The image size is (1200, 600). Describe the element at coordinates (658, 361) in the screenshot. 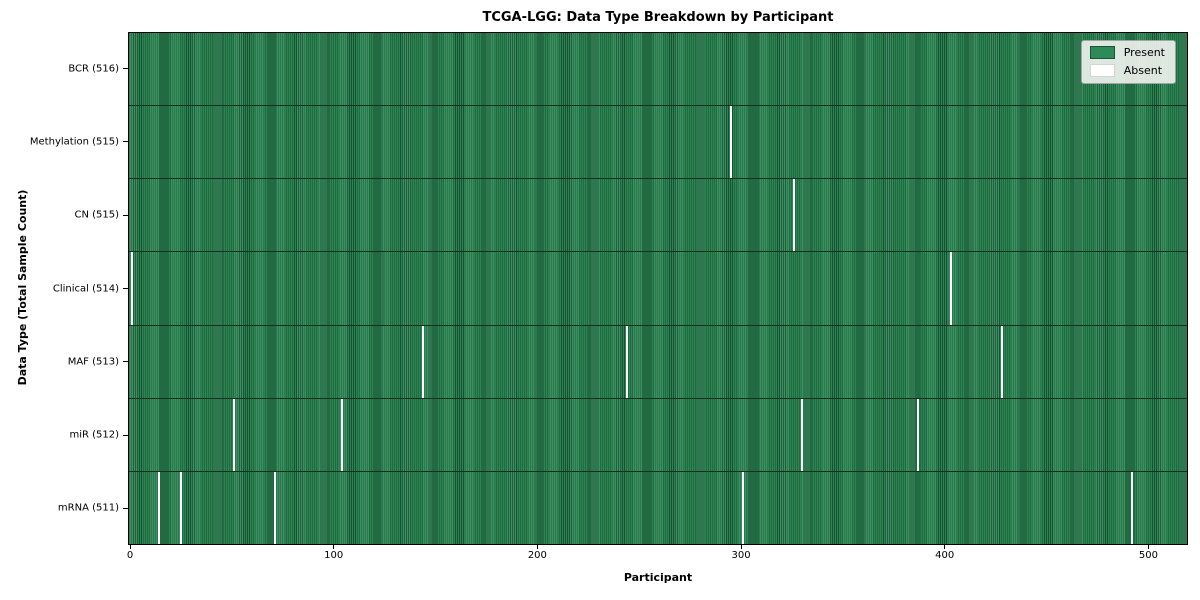

I see `row-maf` at that location.